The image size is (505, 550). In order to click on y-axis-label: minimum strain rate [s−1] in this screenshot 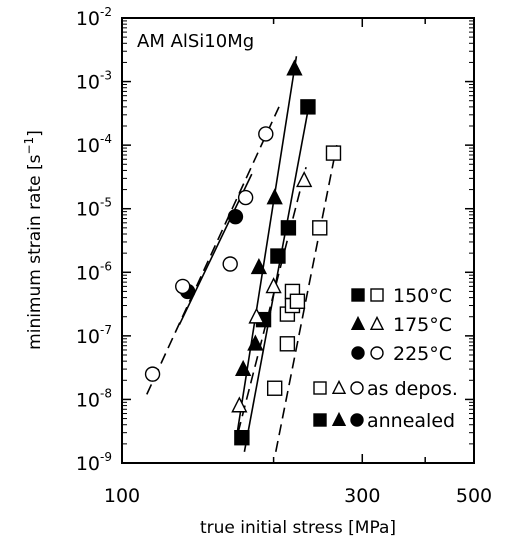, I will do `click(33, 240)`.